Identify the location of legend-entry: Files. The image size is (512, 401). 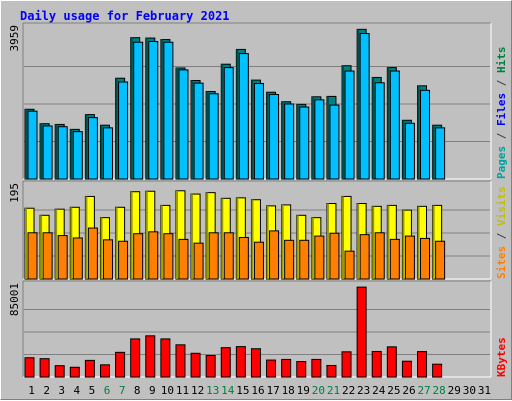
(501, 109).